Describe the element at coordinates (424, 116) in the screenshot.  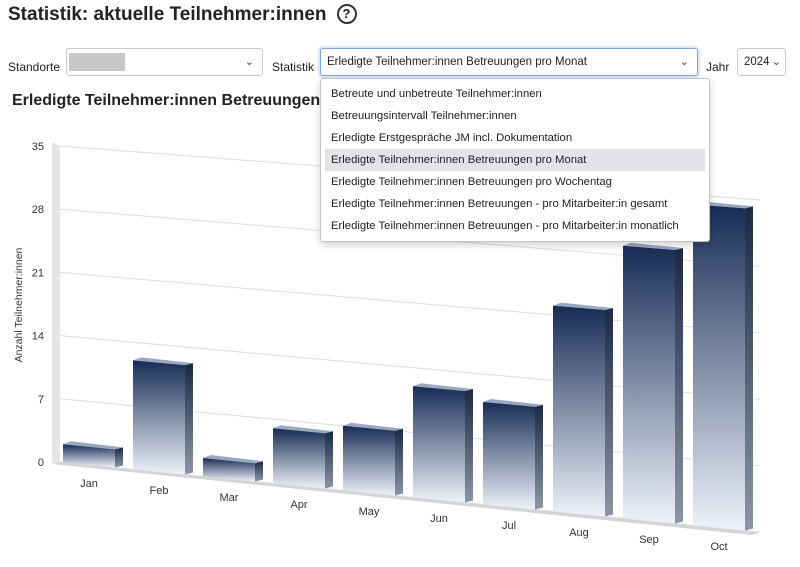
I see `dropdown-option: Betreuungsintervall Teilnehmer:innen` at that location.